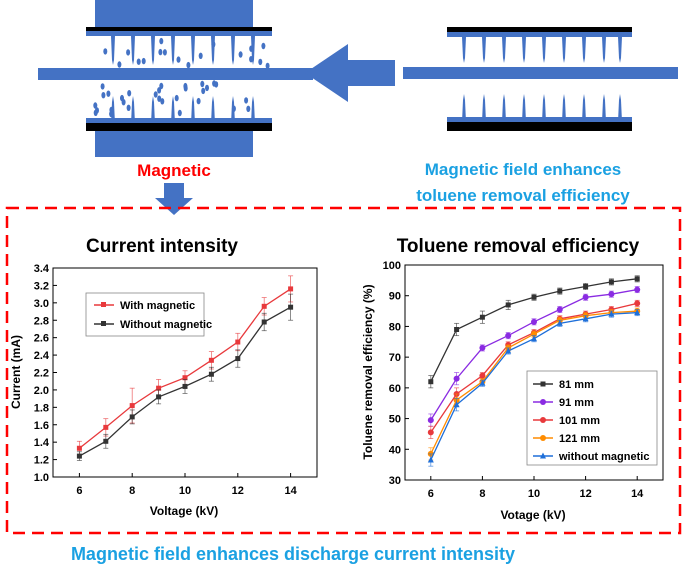 Image resolution: width=685 pixels, height=569 pixels. Describe the element at coordinates (184, 511) in the screenshot. I see `x-axis-label: Voltage (kV)` at that location.